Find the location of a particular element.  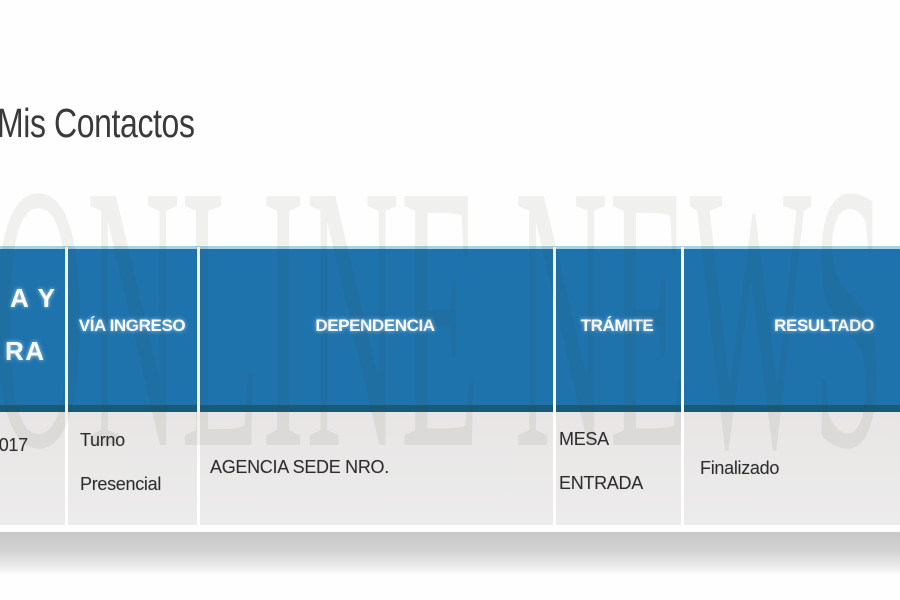

horizontal-scrollbar is located at coordinates (450, 553).